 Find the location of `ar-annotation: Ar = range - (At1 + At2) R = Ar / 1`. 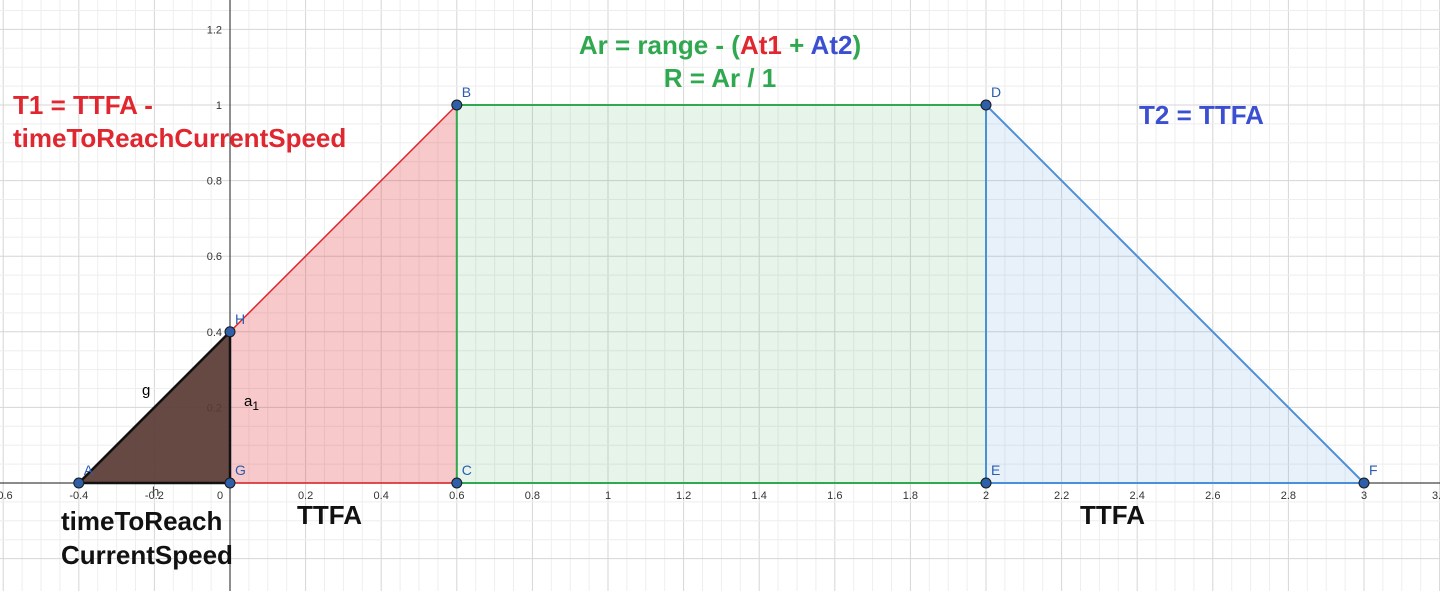

ar-annotation: Ar = range - (At1 + At2) R = Ar / 1 is located at coordinates (720, 61).